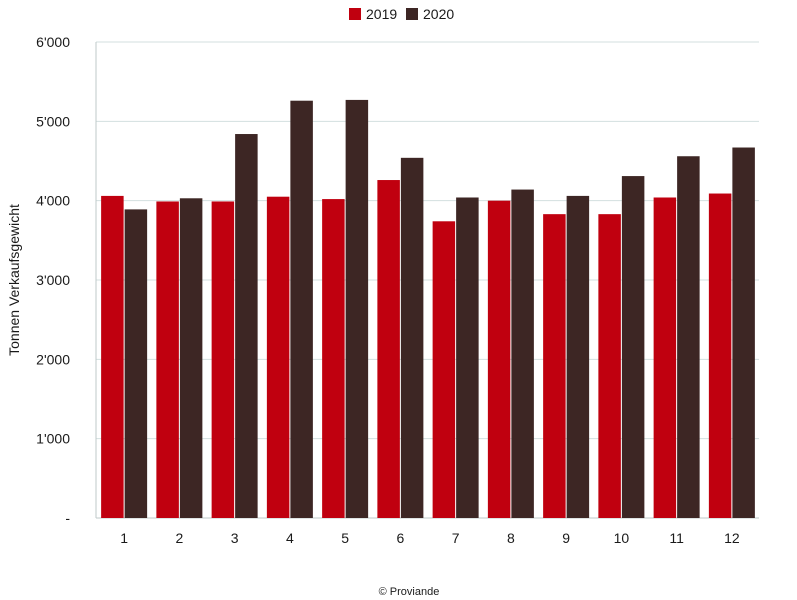 The height and width of the screenshot is (600, 797). What do you see at coordinates (14, 280) in the screenshot?
I see `y-axis-label: Tonnen Verkaufsgewicht` at bounding box center [14, 280].